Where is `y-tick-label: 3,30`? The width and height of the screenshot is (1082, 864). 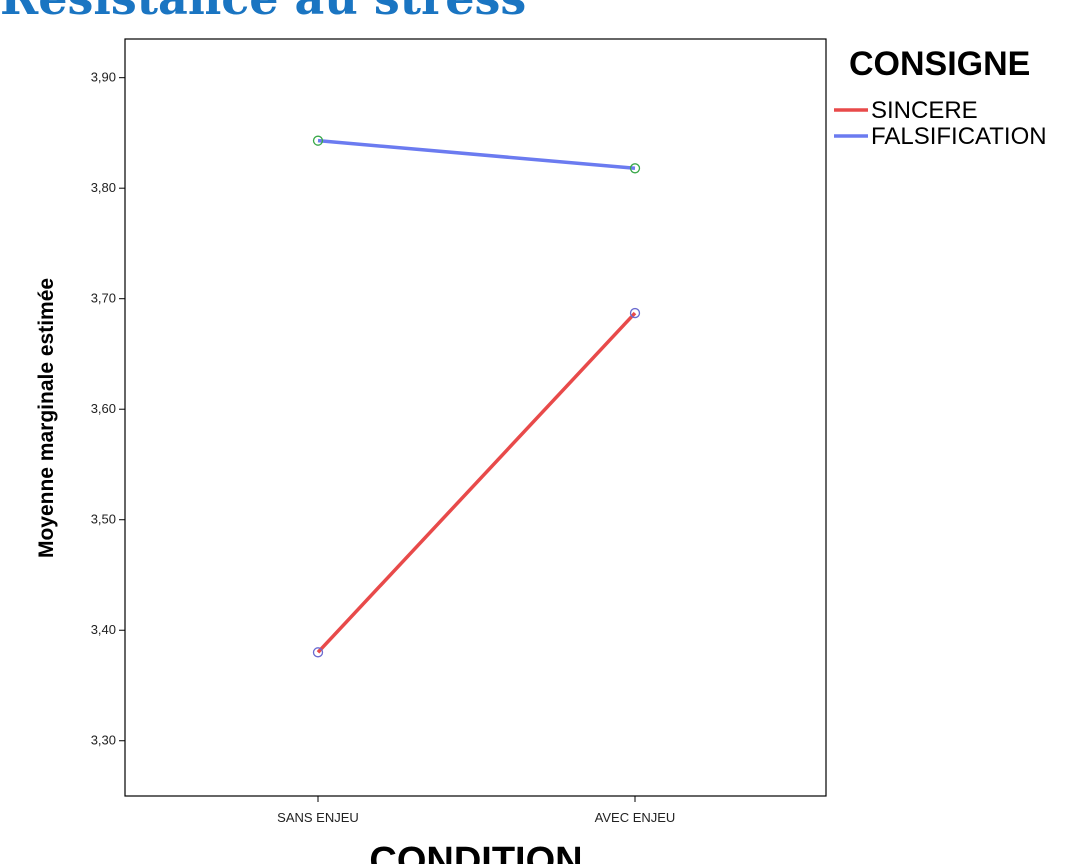 y-tick-label: 3,30 is located at coordinates (103, 740).